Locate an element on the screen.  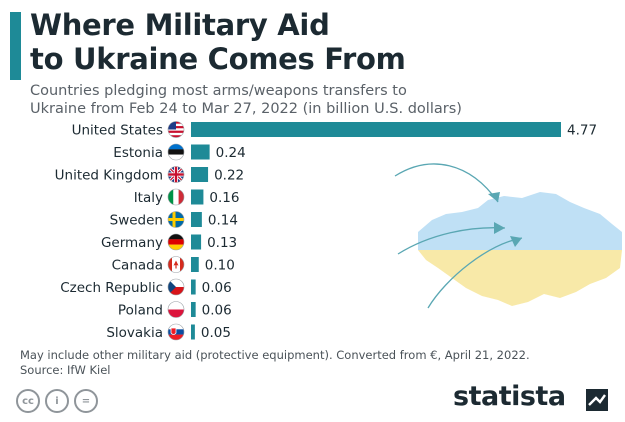
category-label: Sweden is located at coordinates (136, 221).